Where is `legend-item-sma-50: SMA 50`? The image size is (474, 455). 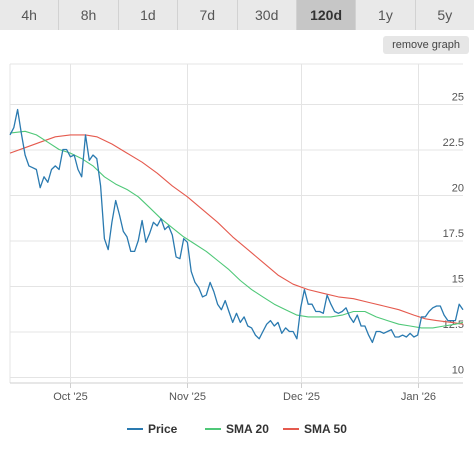 legend-item-sma-50: SMA 50 is located at coordinates (315, 429).